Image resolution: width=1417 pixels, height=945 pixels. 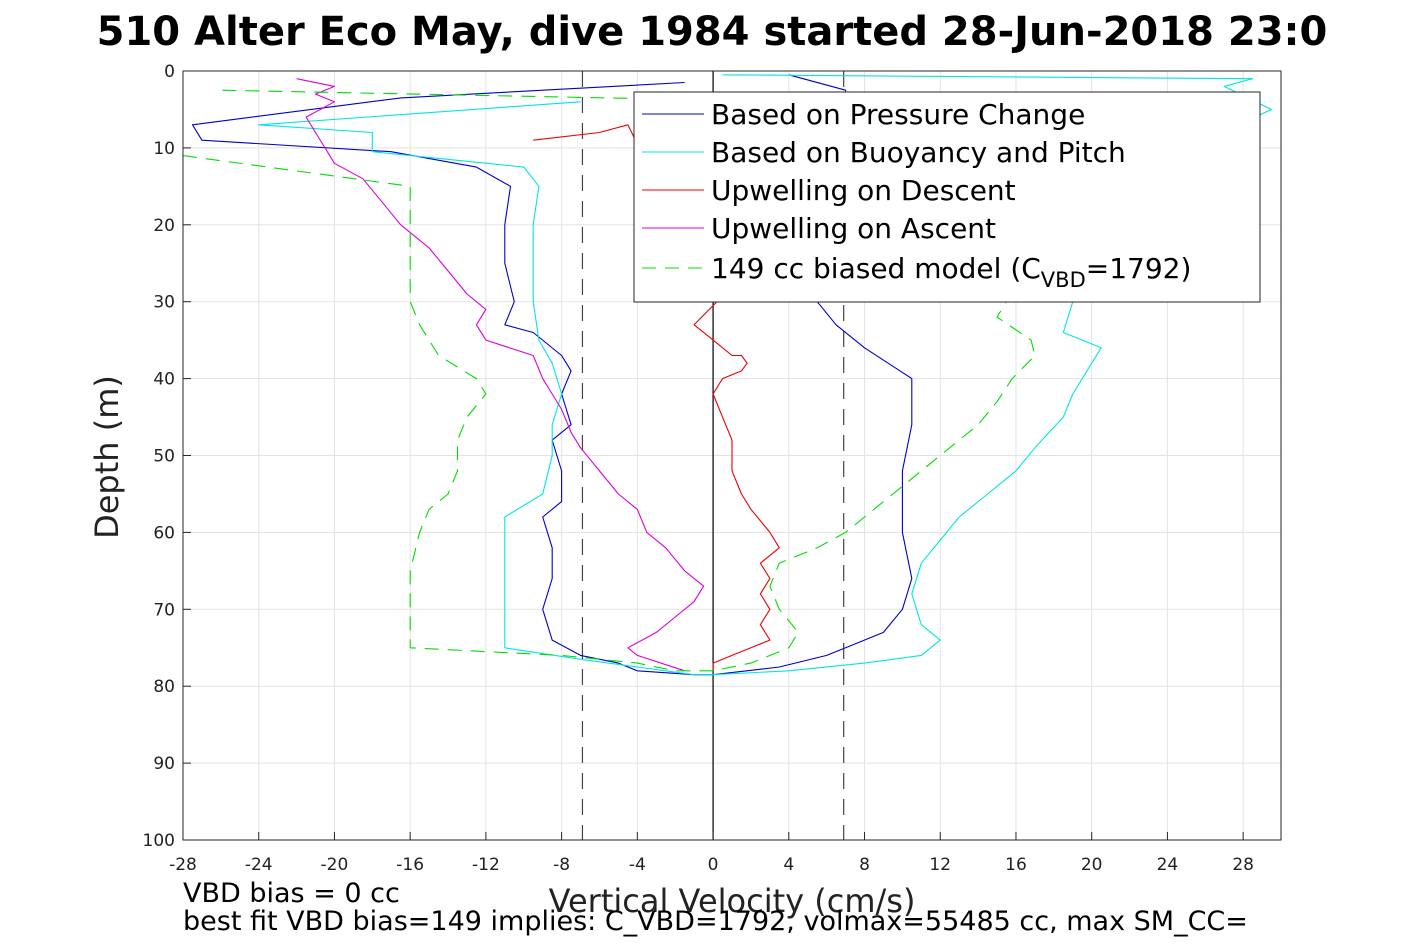 I want to click on x-tick-label: -16, so click(x=410, y=865).